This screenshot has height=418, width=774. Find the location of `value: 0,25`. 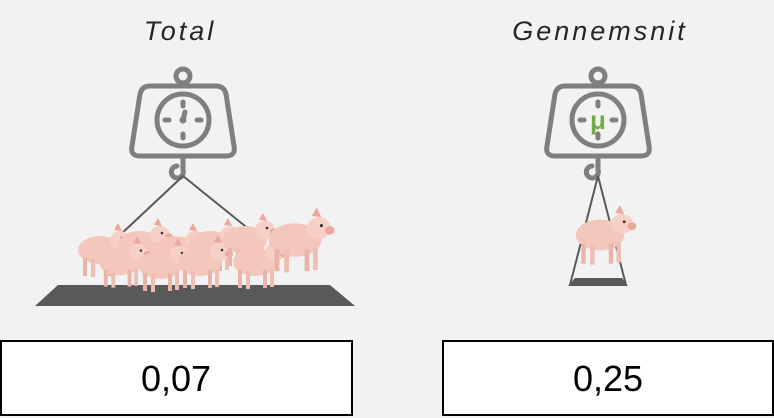

value: 0,25 is located at coordinates (608, 378).